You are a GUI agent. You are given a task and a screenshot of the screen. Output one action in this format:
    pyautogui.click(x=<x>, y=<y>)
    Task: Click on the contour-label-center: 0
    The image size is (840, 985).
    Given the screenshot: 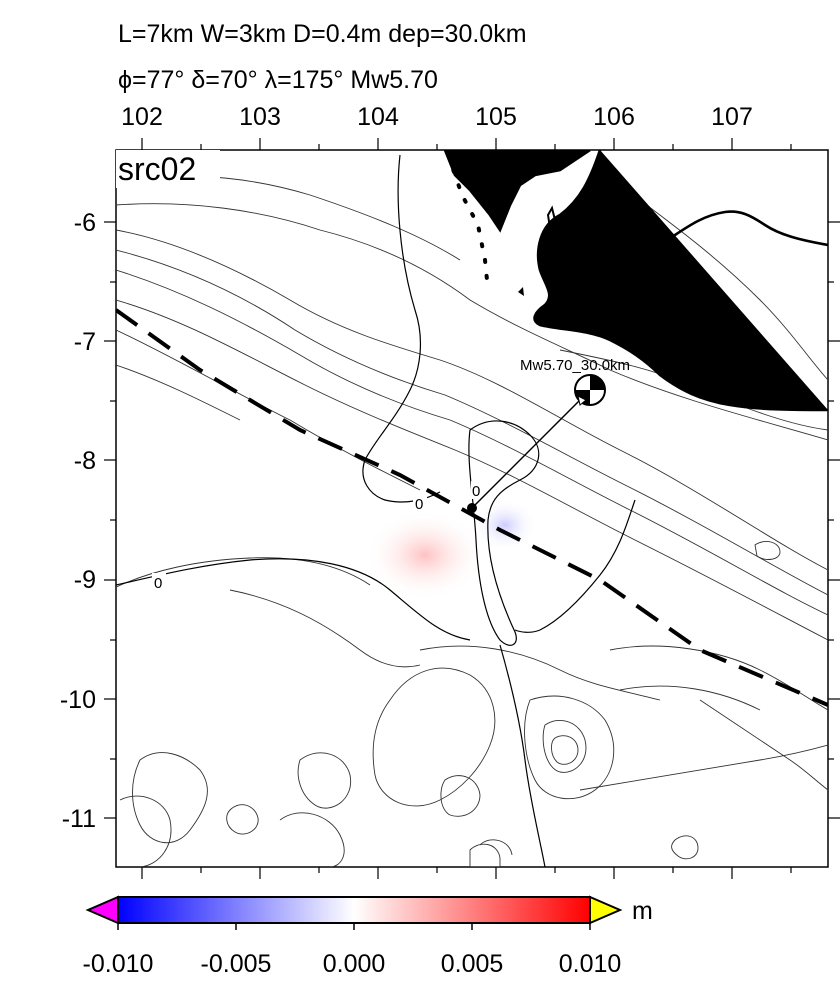 What is the action you would take?
    pyautogui.click(x=419, y=504)
    